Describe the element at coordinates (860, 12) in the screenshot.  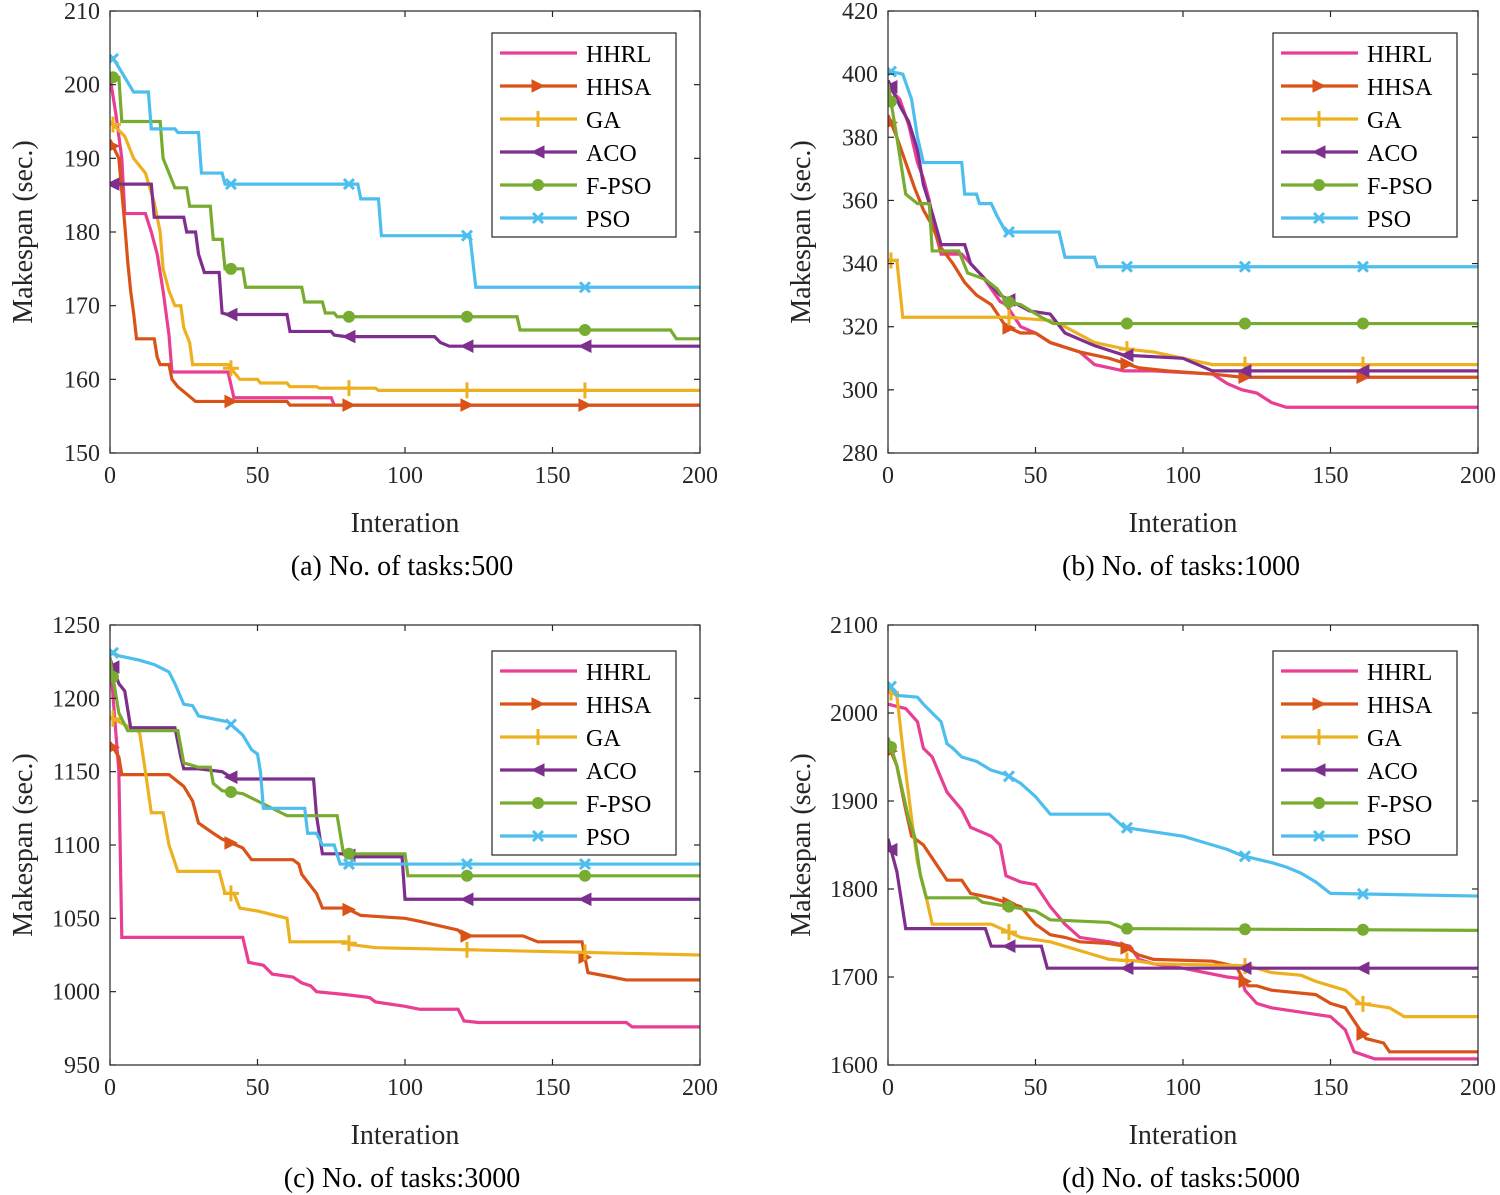
I see `y-tick-label: 420` at that location.